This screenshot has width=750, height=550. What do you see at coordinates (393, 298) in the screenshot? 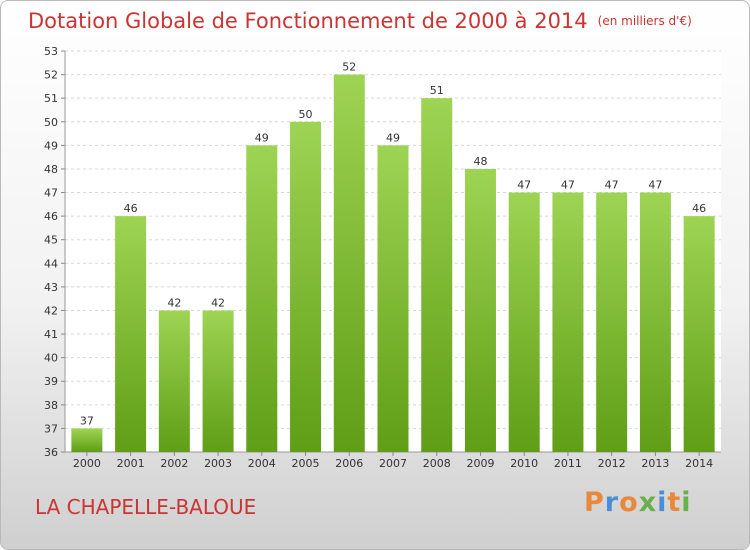
I see `bar-2007` at bounding box center [393, 298].